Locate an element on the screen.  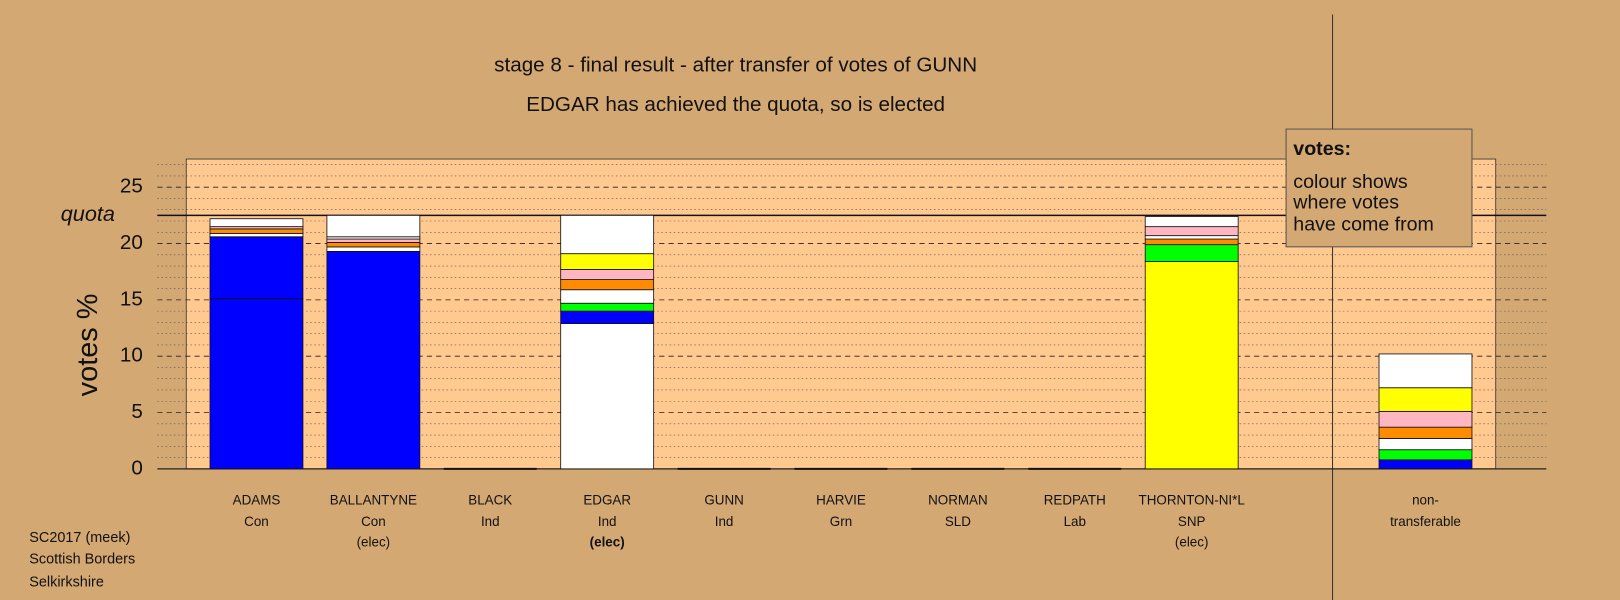
candidate-party: Lab is located at coordinates (1075, 521).